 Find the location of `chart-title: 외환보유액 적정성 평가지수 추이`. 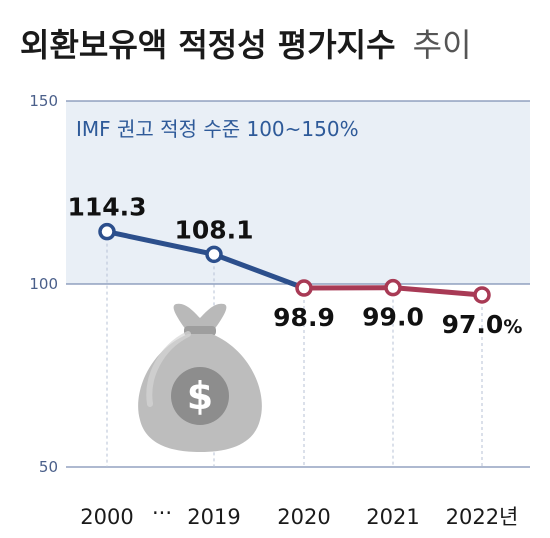

chart-title: 외환보유액 적정성 평가지수 추이 is located at coordinates (246, 45).